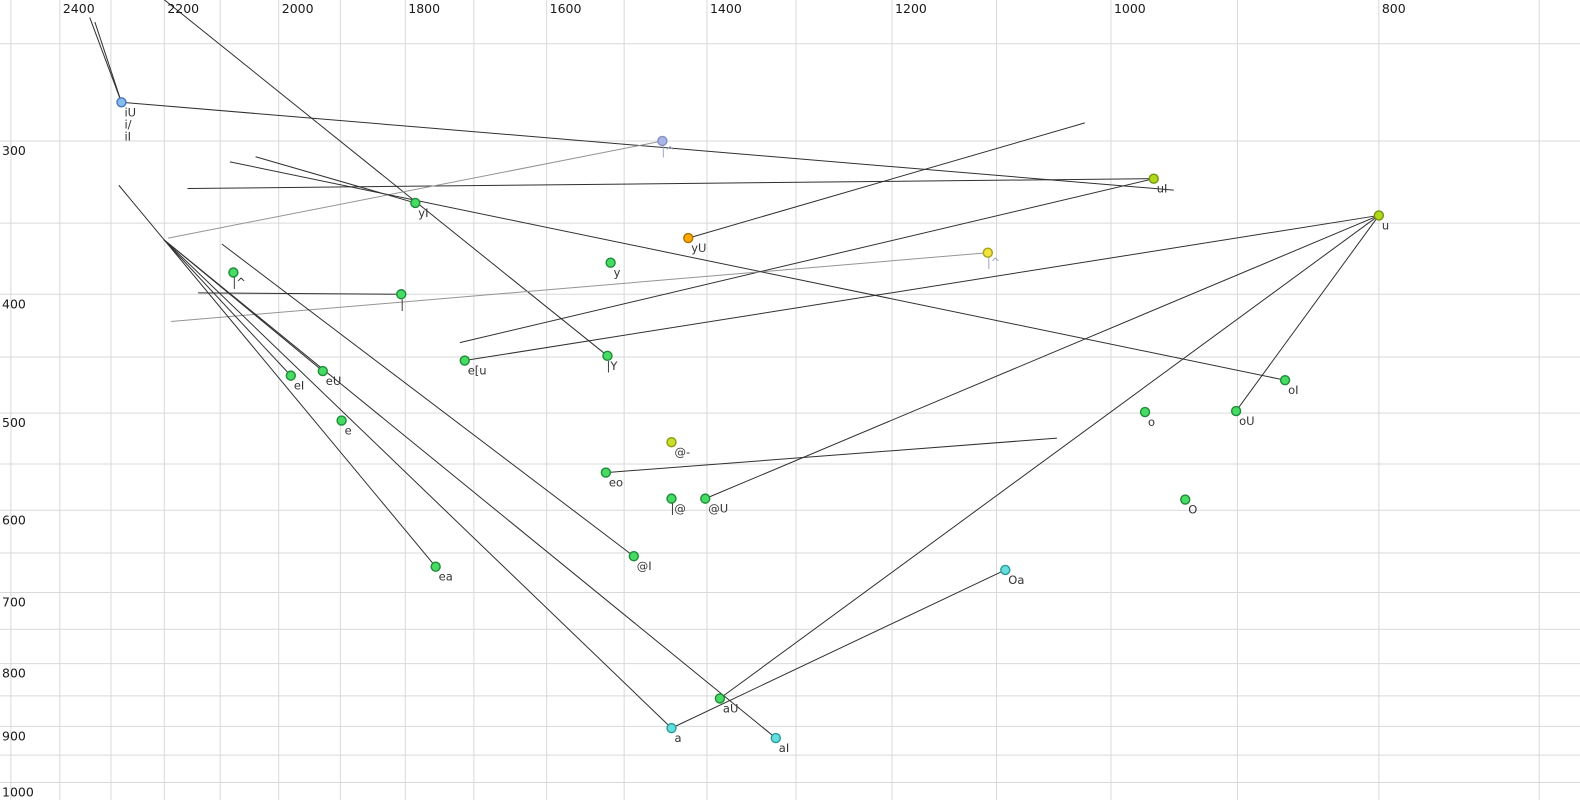  What do you see at coordinates (1185, 499) in the screenshot?
I see `point-marker-O` at bounding box center [1185, 499].